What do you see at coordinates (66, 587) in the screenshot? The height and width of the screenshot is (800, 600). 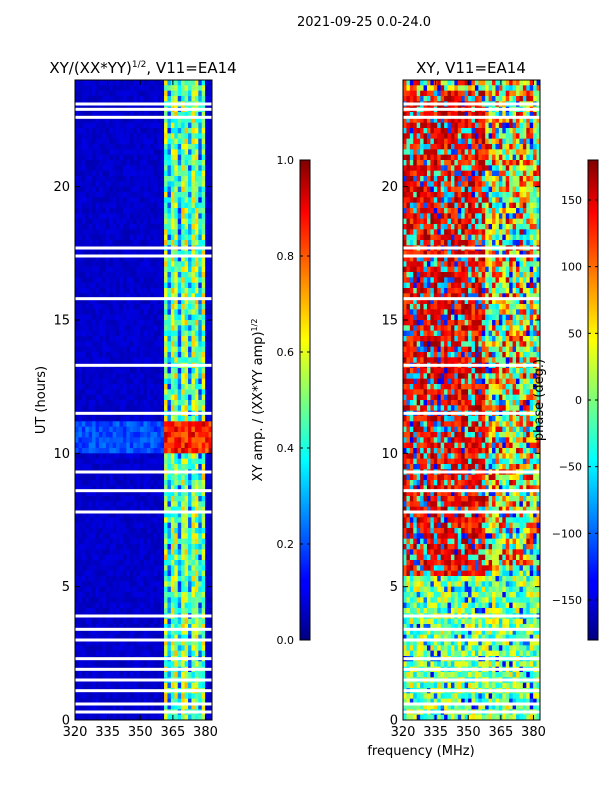 I see `y-tick-label: 5` at bounding box center [66, 587].